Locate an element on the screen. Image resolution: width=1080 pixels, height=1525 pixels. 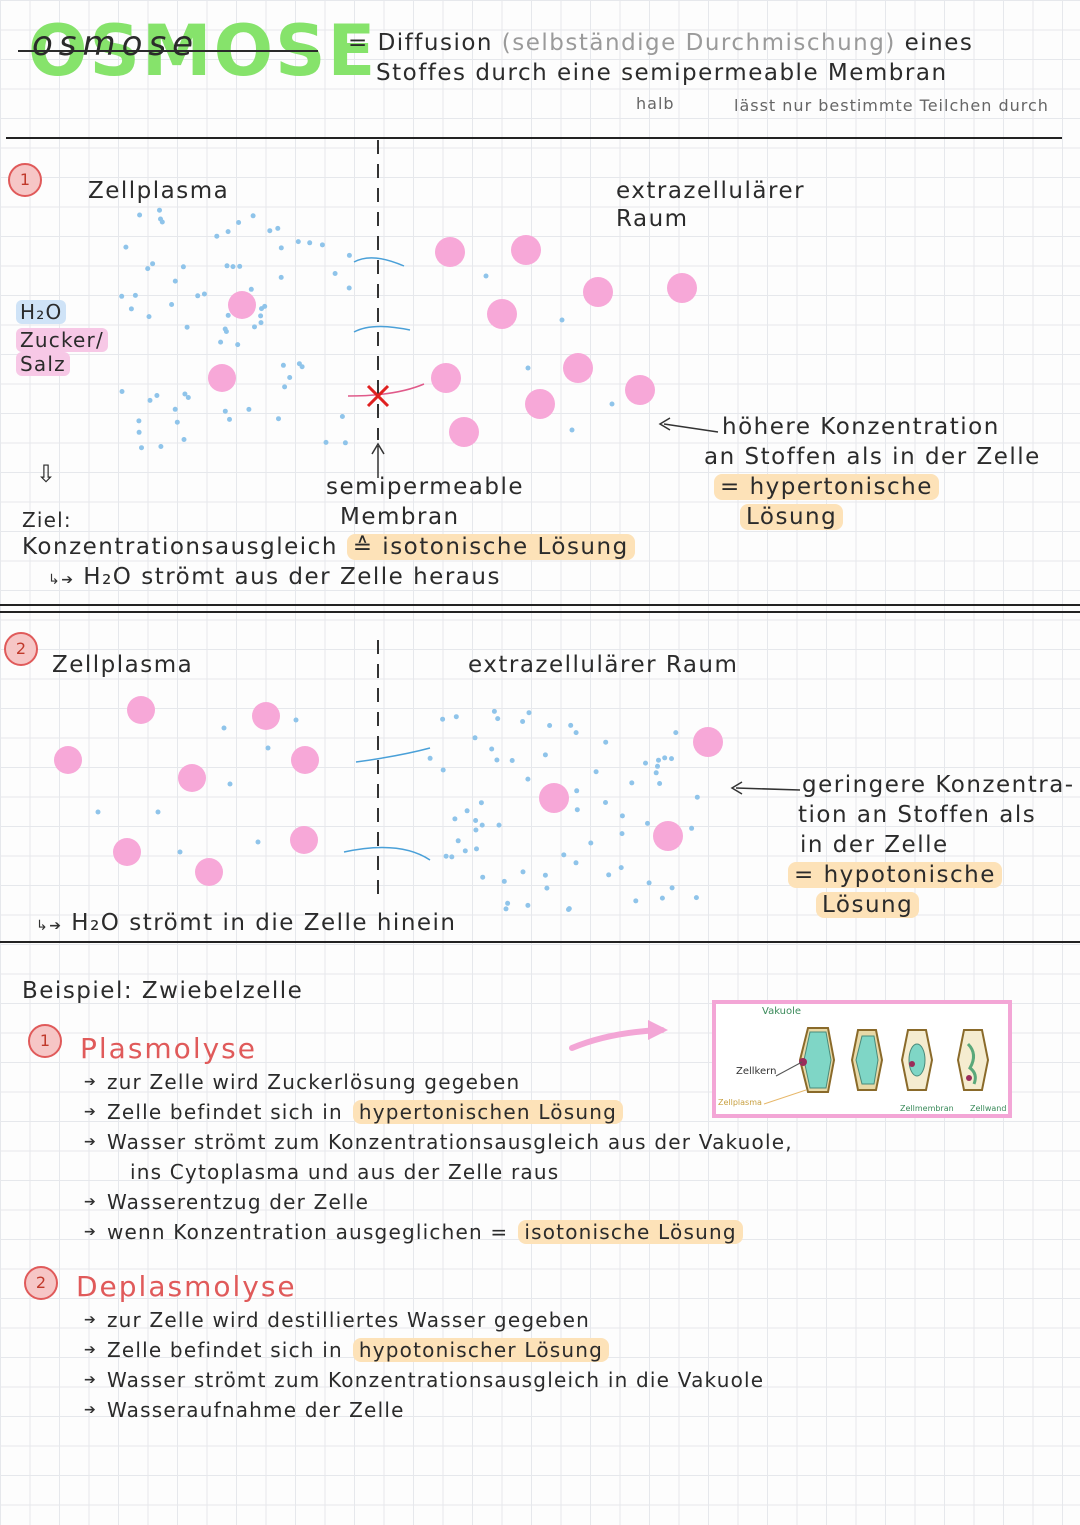
deplasmolyse-number: 2 is located at coordinates (41, 1283).